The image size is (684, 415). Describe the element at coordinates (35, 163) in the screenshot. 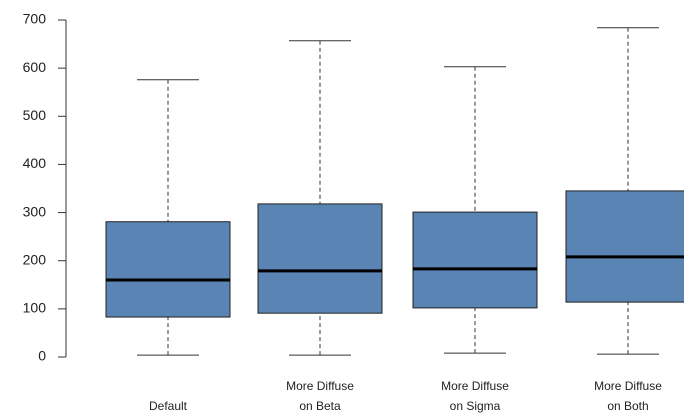

I see `y-tick-label: 400` at that location.